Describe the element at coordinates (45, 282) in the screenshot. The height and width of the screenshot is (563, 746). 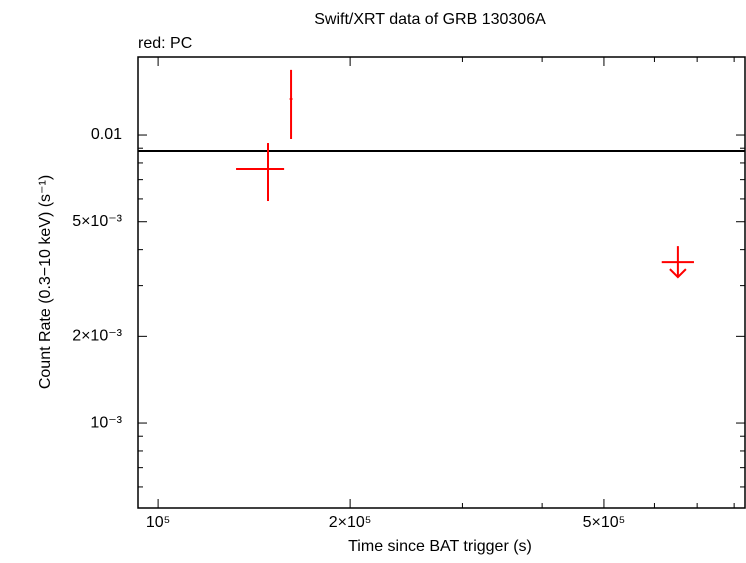
I see `y-axis-label: Count Rate (0.3−10 keV) (s⁻¹)` at that location.